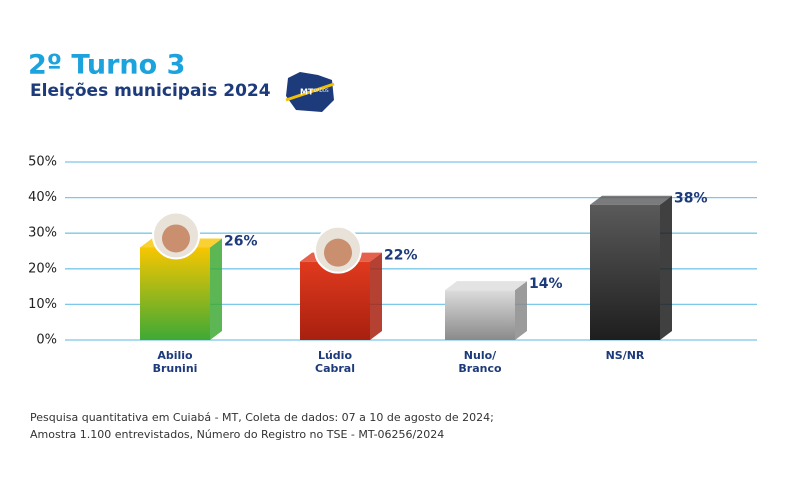 The width and height of the screenshot is (800, 479). What do you see at coordinates (480, 362) in the screenshot?
I see `x-tick-label: Nulo/Branco` at bounding box center [480, 362].